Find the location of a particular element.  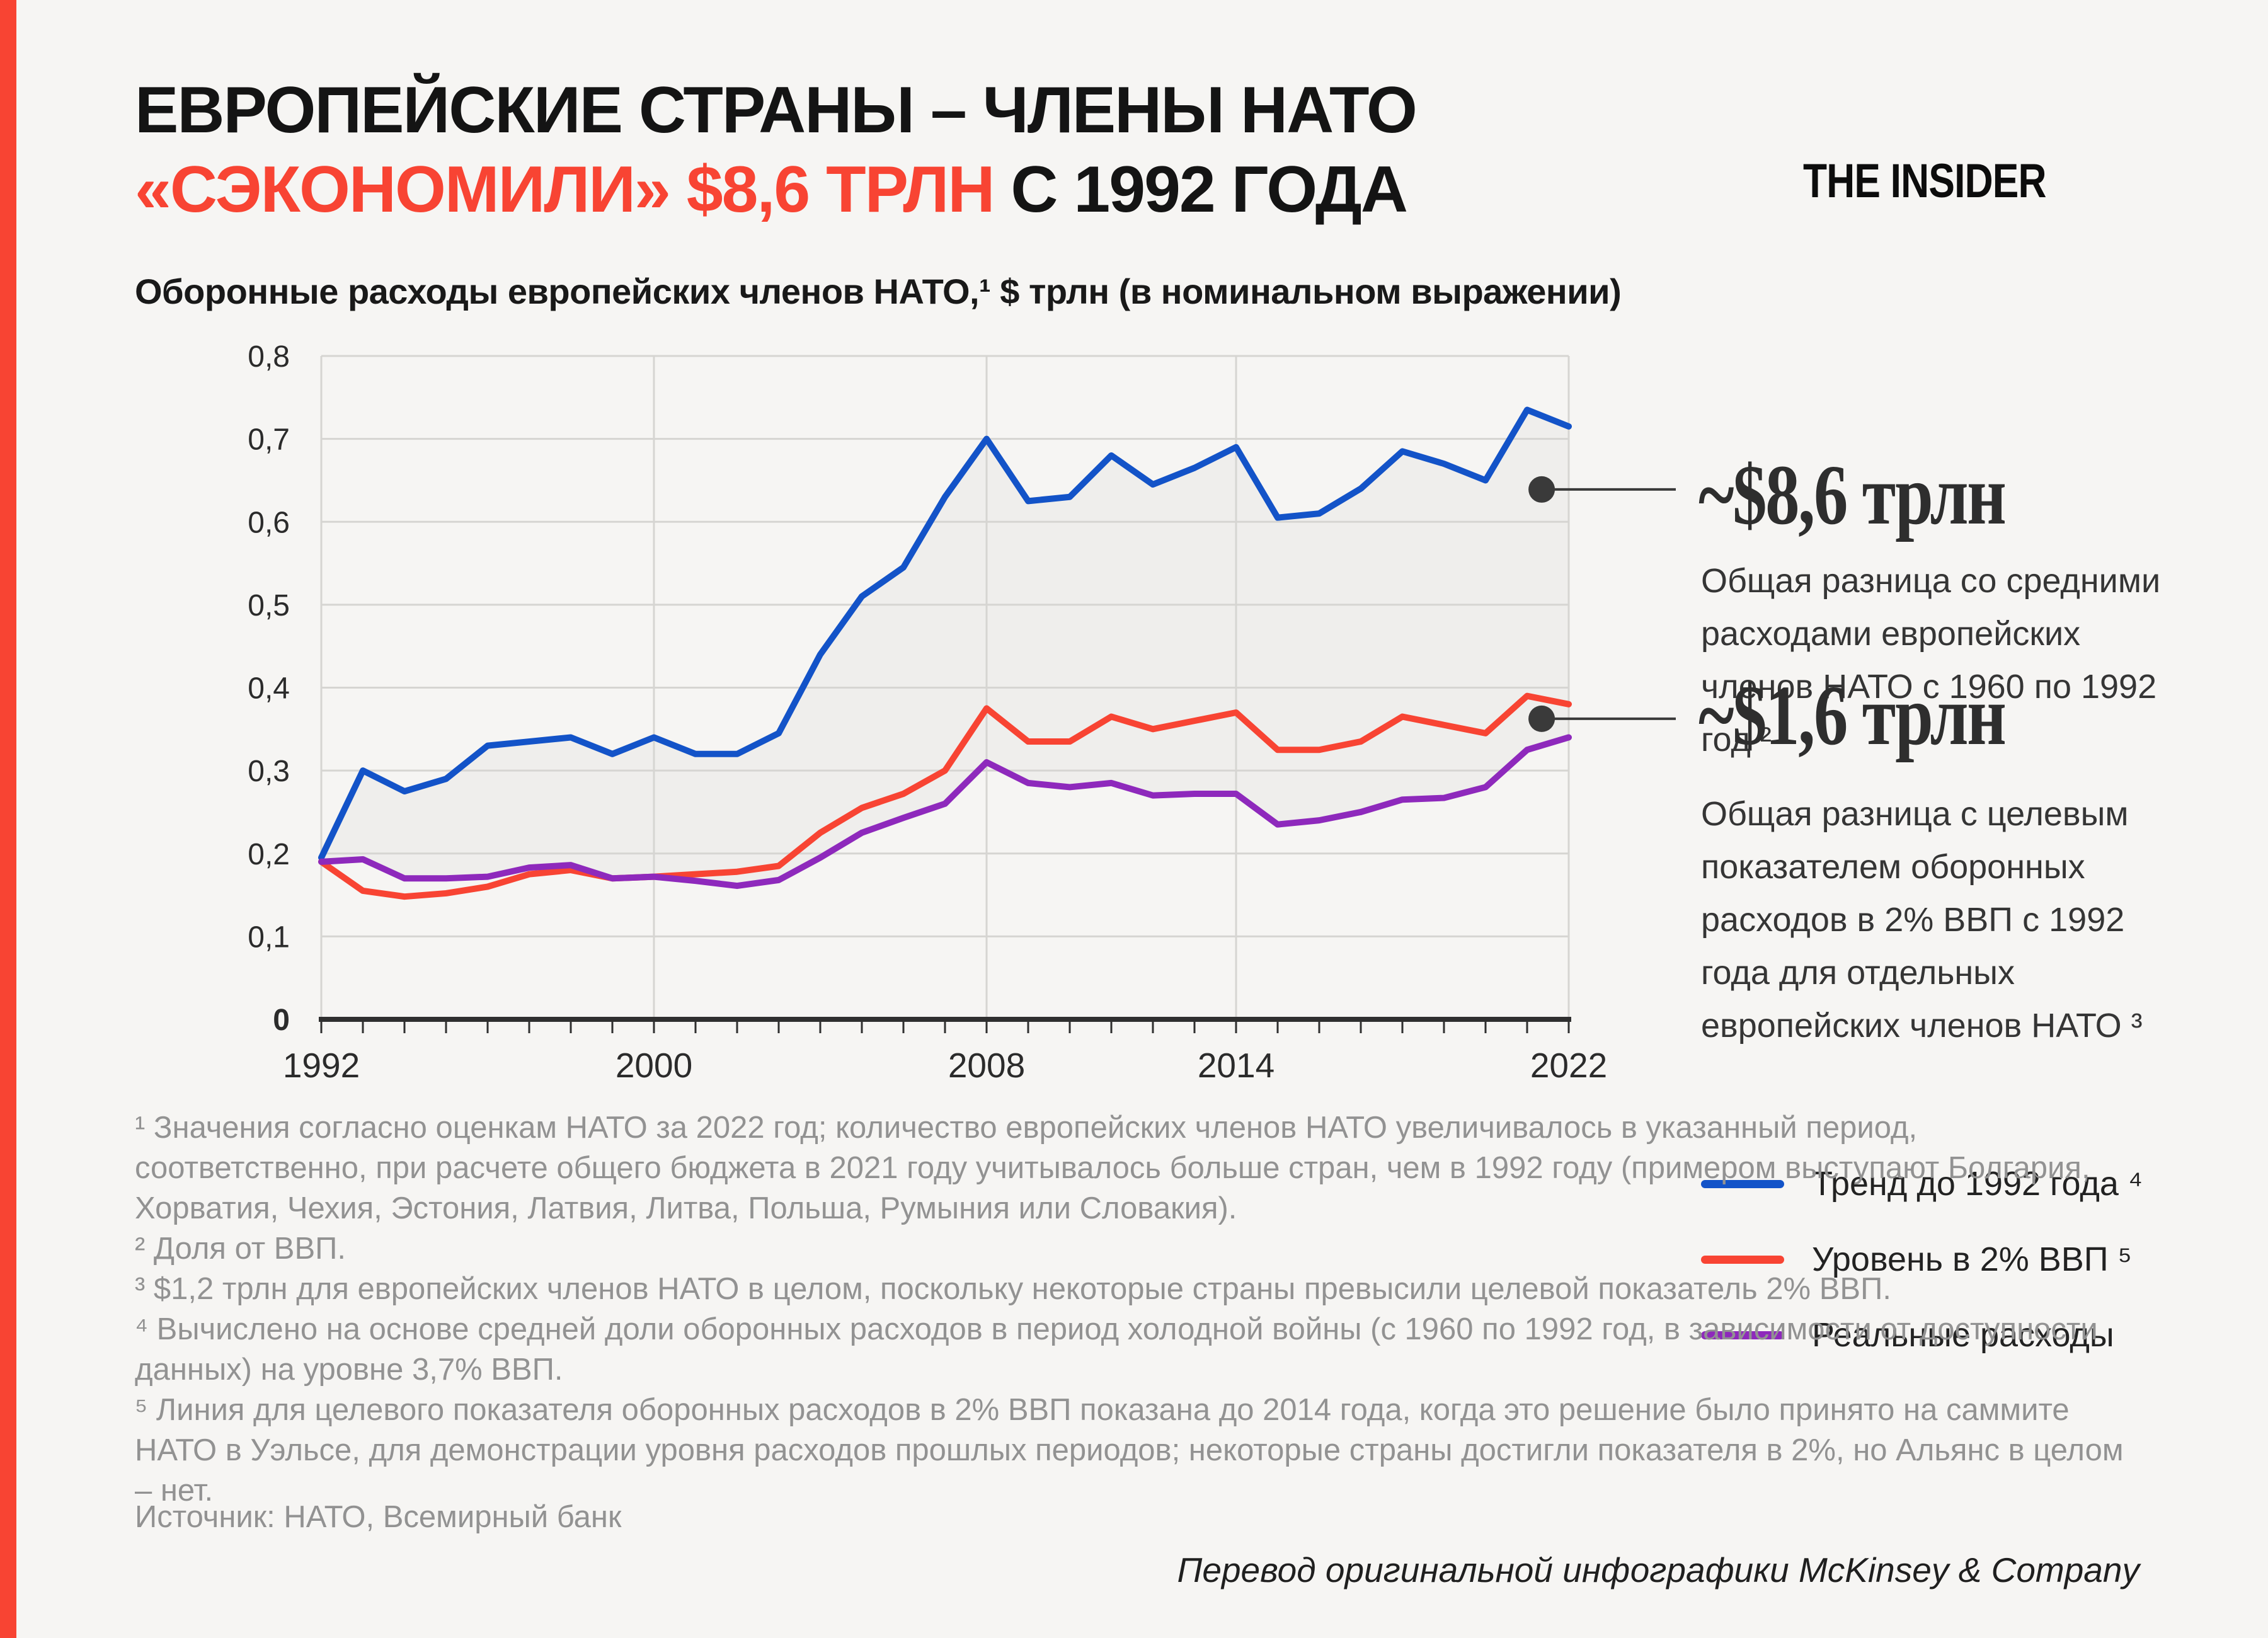

source-line: Источник: НАТО, Всемирный банк is located at coordinates (378, 1517).